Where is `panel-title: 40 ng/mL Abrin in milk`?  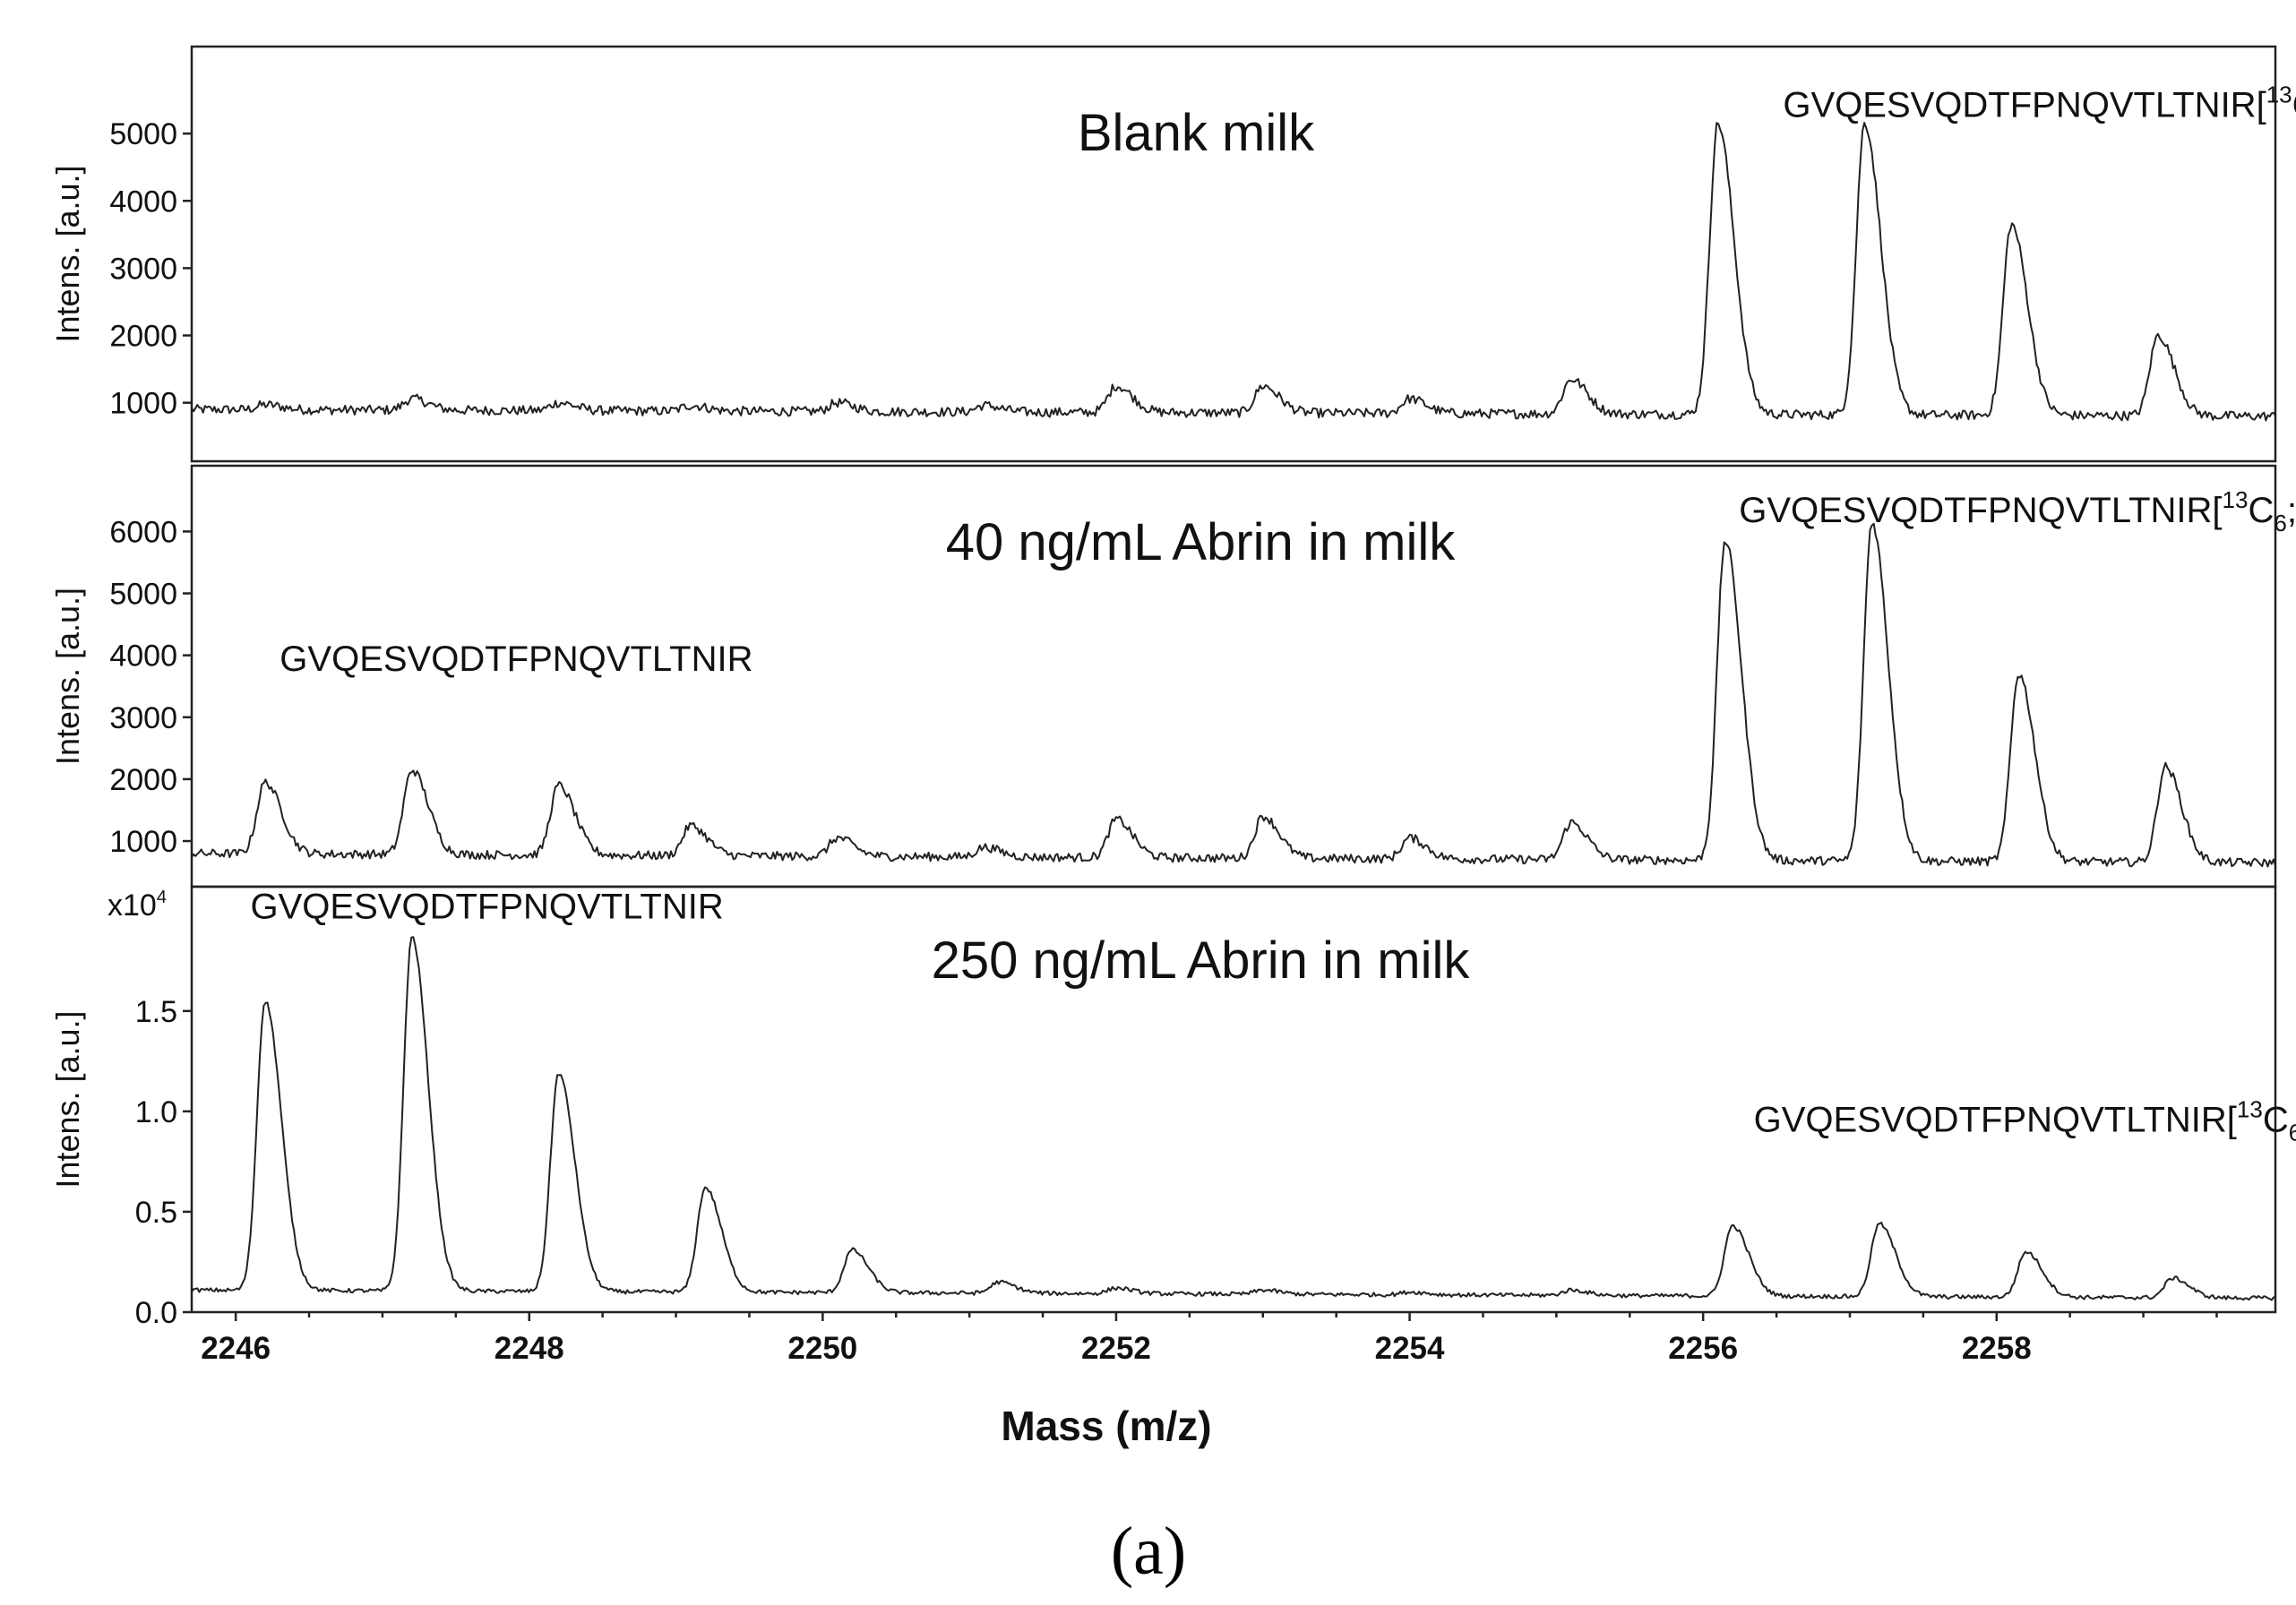 panel-title: 40 ng/mL Abrin in milk is located at coordinates (1201, 542).